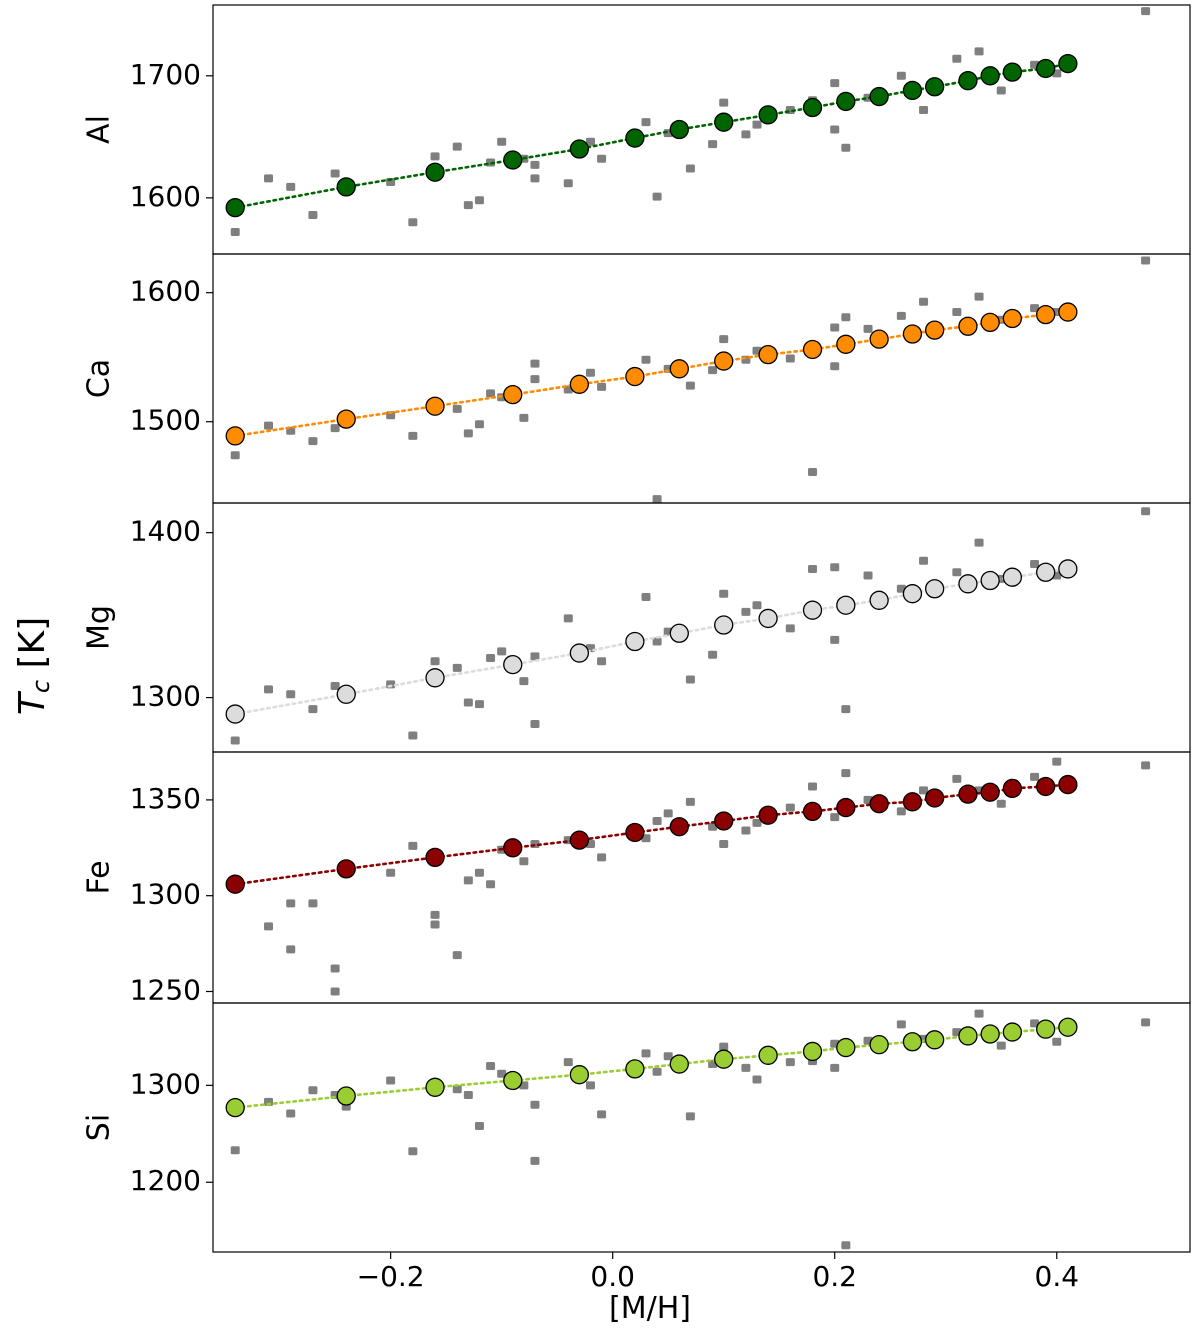 This screenshot has height=1332, width=1200. I want to click on x-axis: −0.2 0.0 0.2 0.4, so click(718, 1272).